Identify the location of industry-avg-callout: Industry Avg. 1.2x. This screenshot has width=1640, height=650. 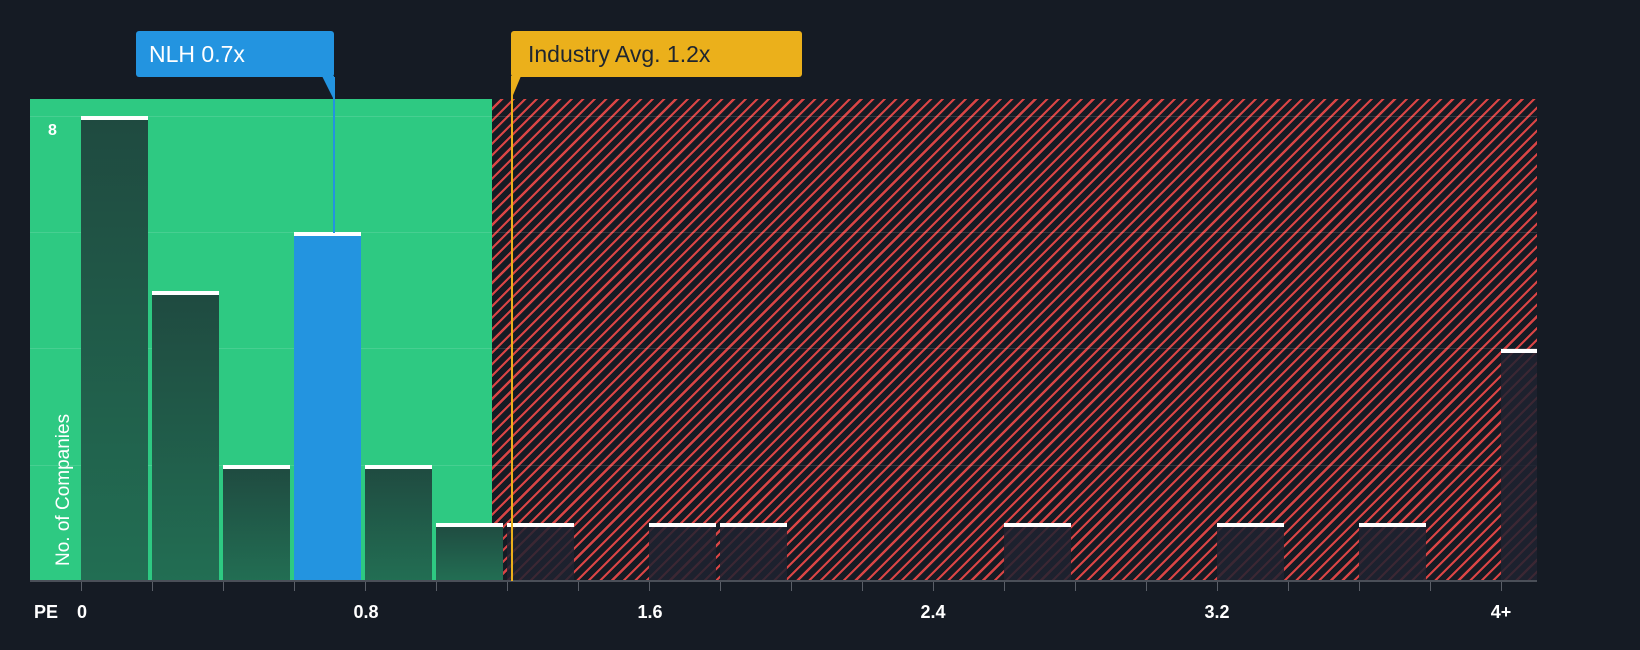
(656, 54).